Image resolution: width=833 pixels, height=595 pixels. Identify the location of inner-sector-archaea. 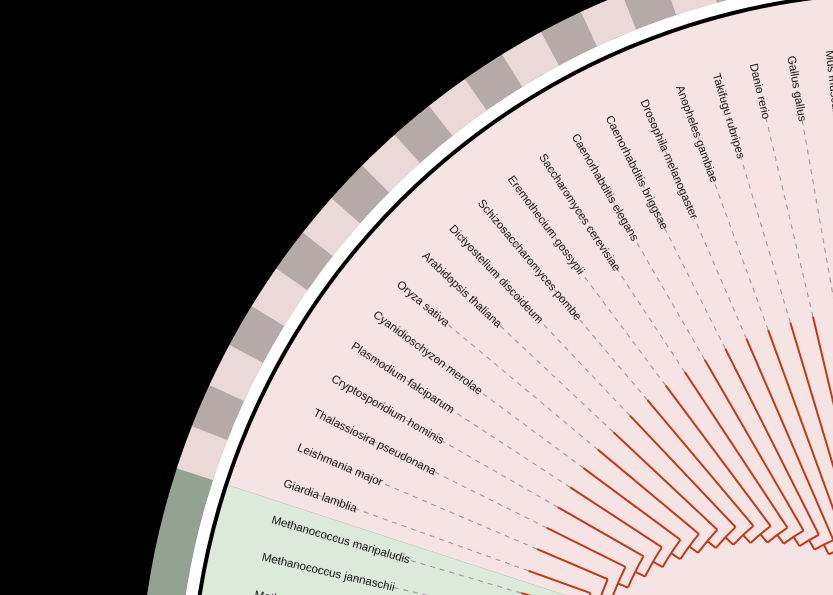
(383, 540).